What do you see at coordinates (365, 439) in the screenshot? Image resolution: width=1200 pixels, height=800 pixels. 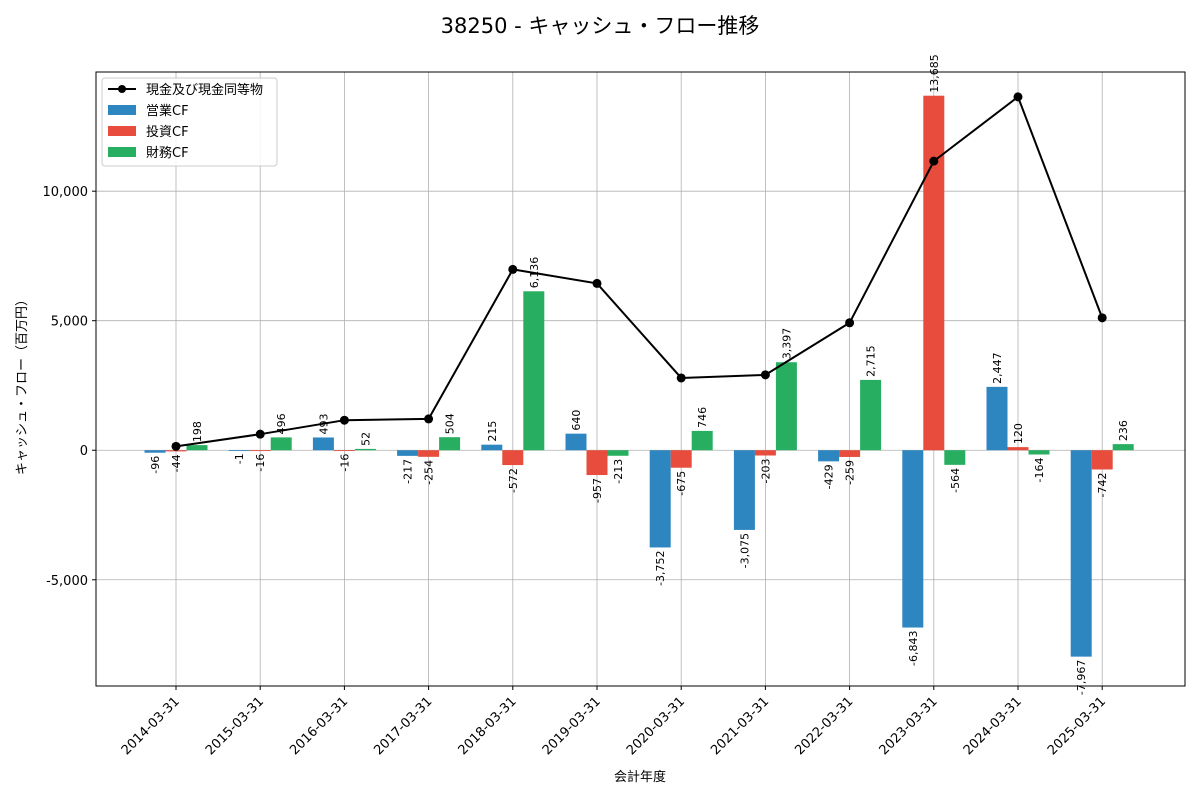 I see `bar-value-label: 52` at bounding box center [365, 439].